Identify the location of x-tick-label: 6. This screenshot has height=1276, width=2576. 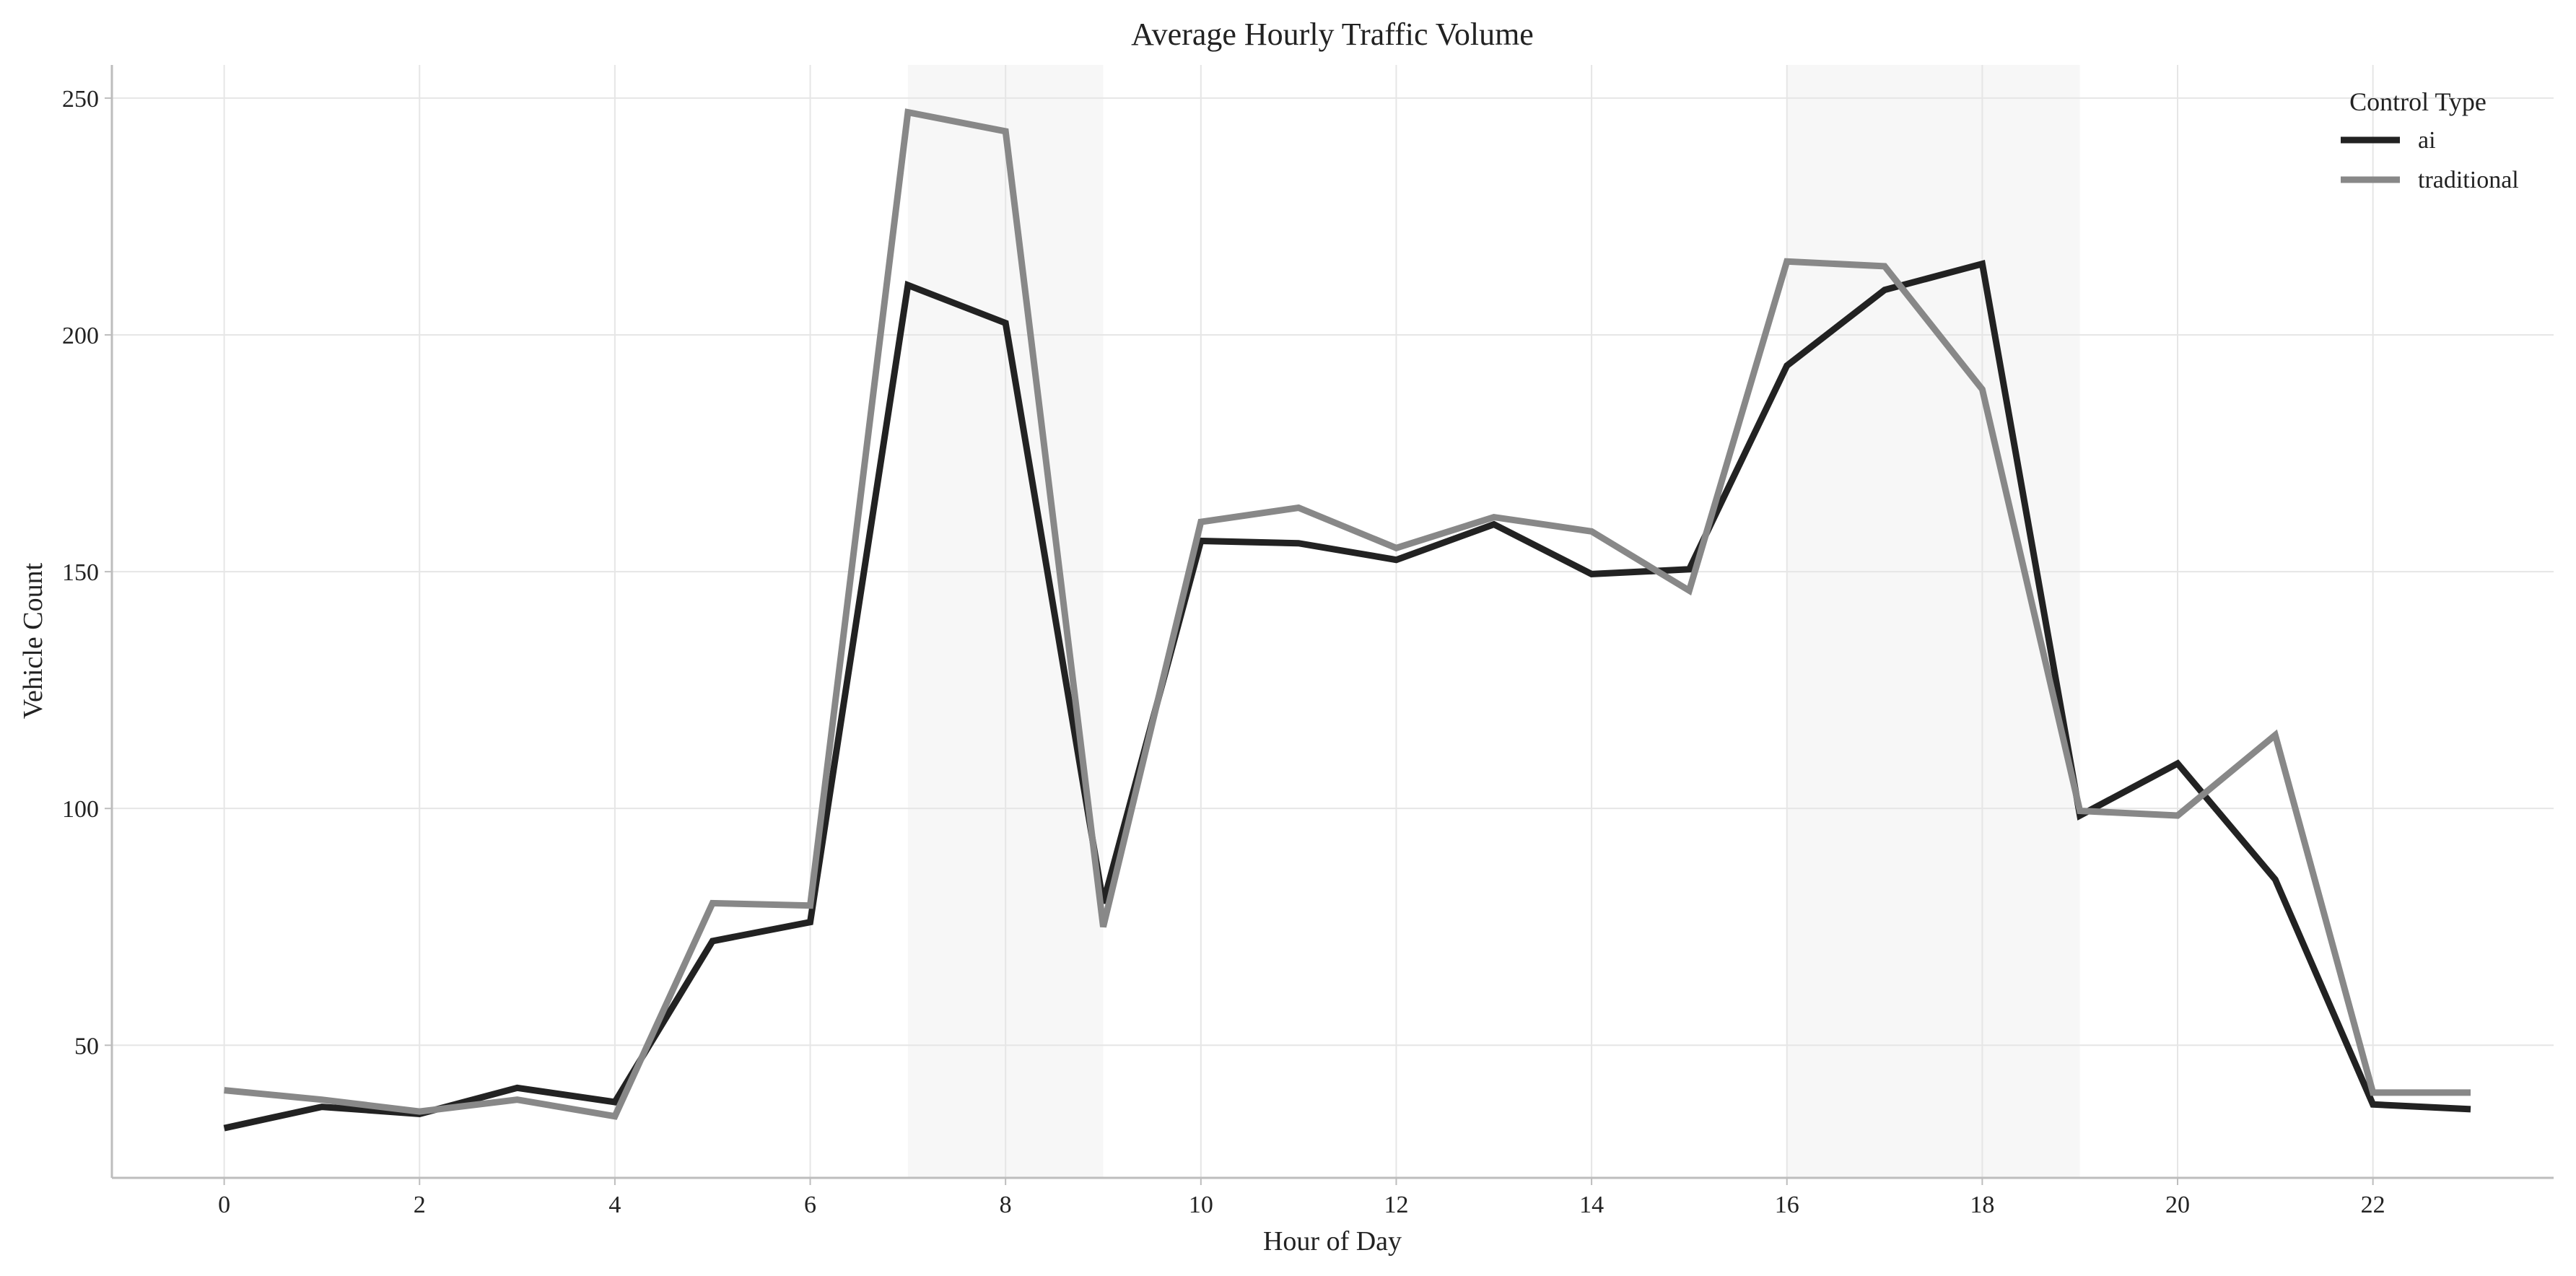
(810, 1205).